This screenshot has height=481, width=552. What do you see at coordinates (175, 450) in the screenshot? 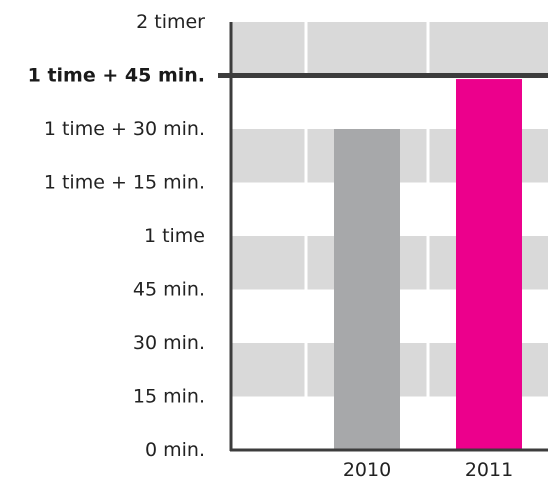
I see `y-tick-label: 0 min.` at bounding box center [175, 450].